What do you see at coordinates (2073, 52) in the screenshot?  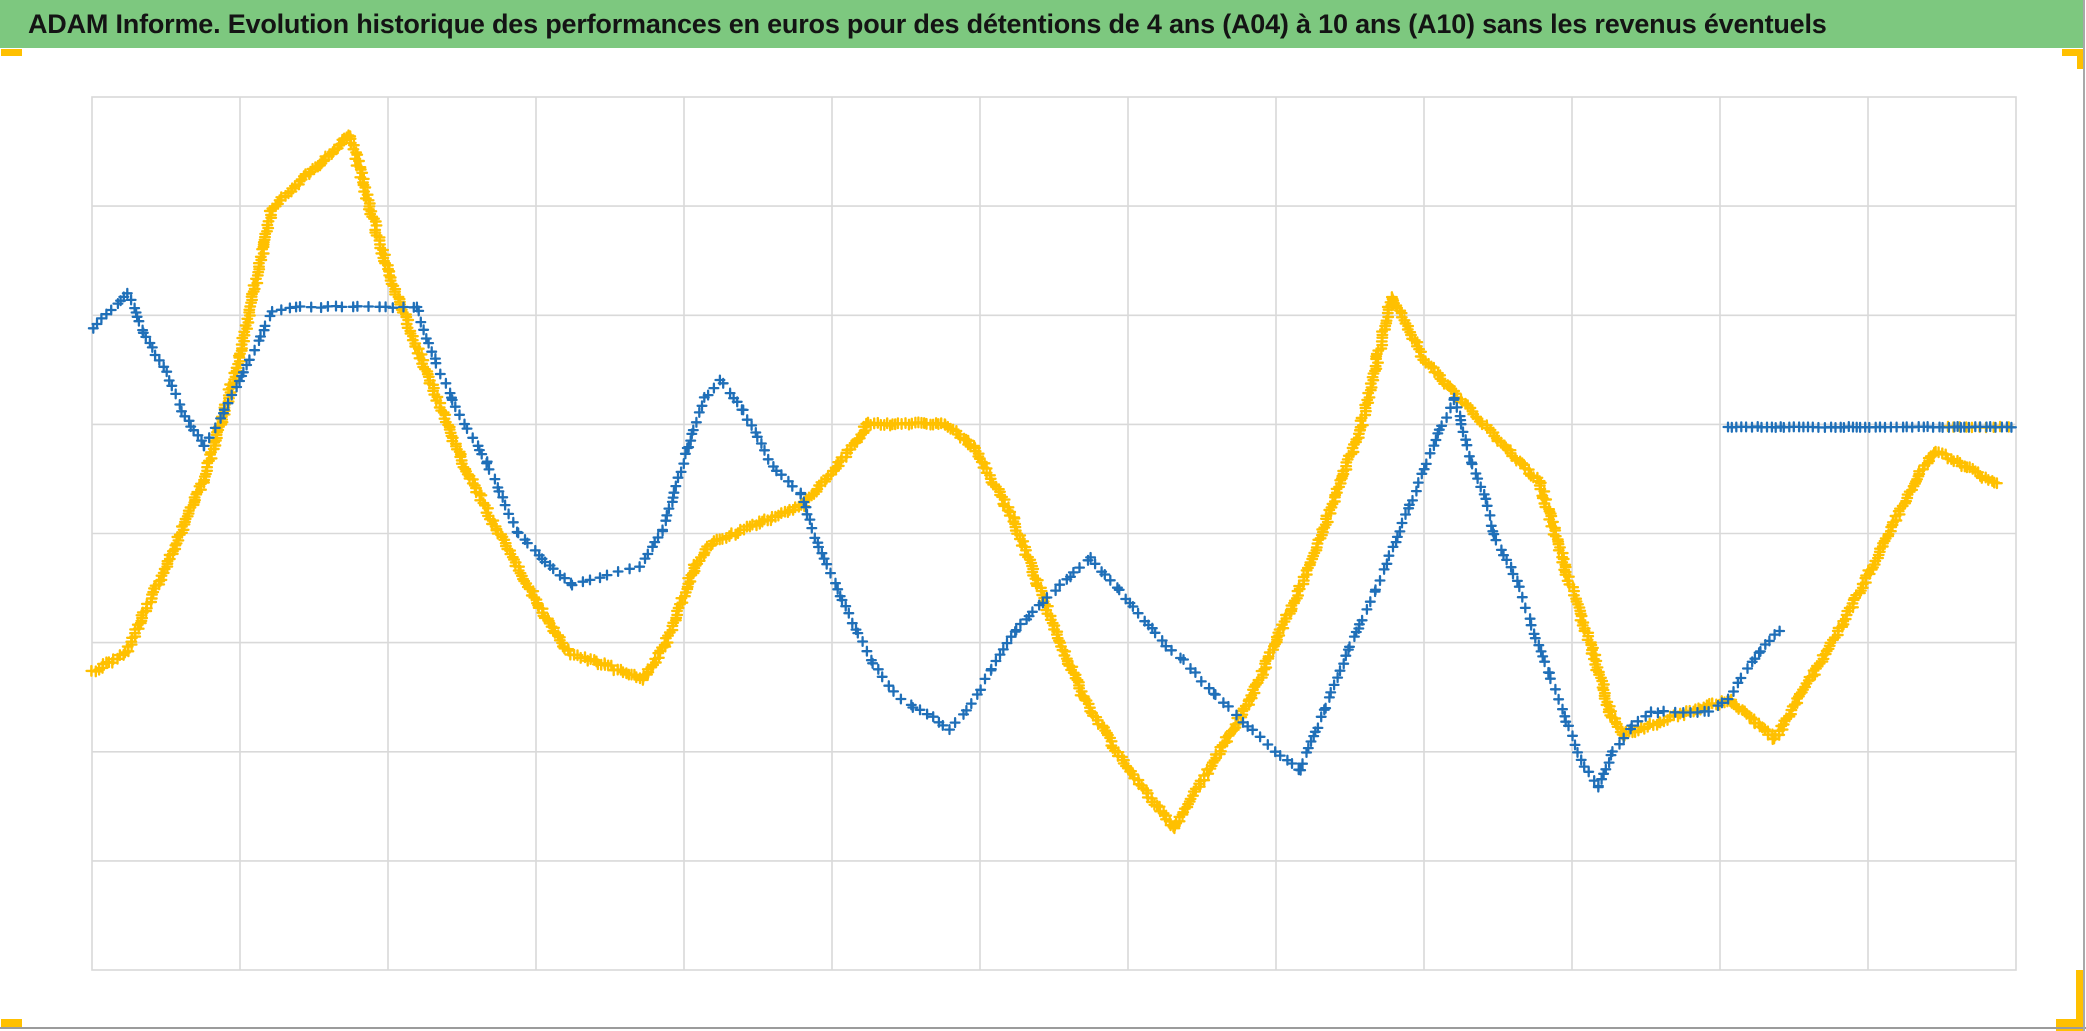 I see `corner-accent-top-right` at bounding box center [2073, 52].